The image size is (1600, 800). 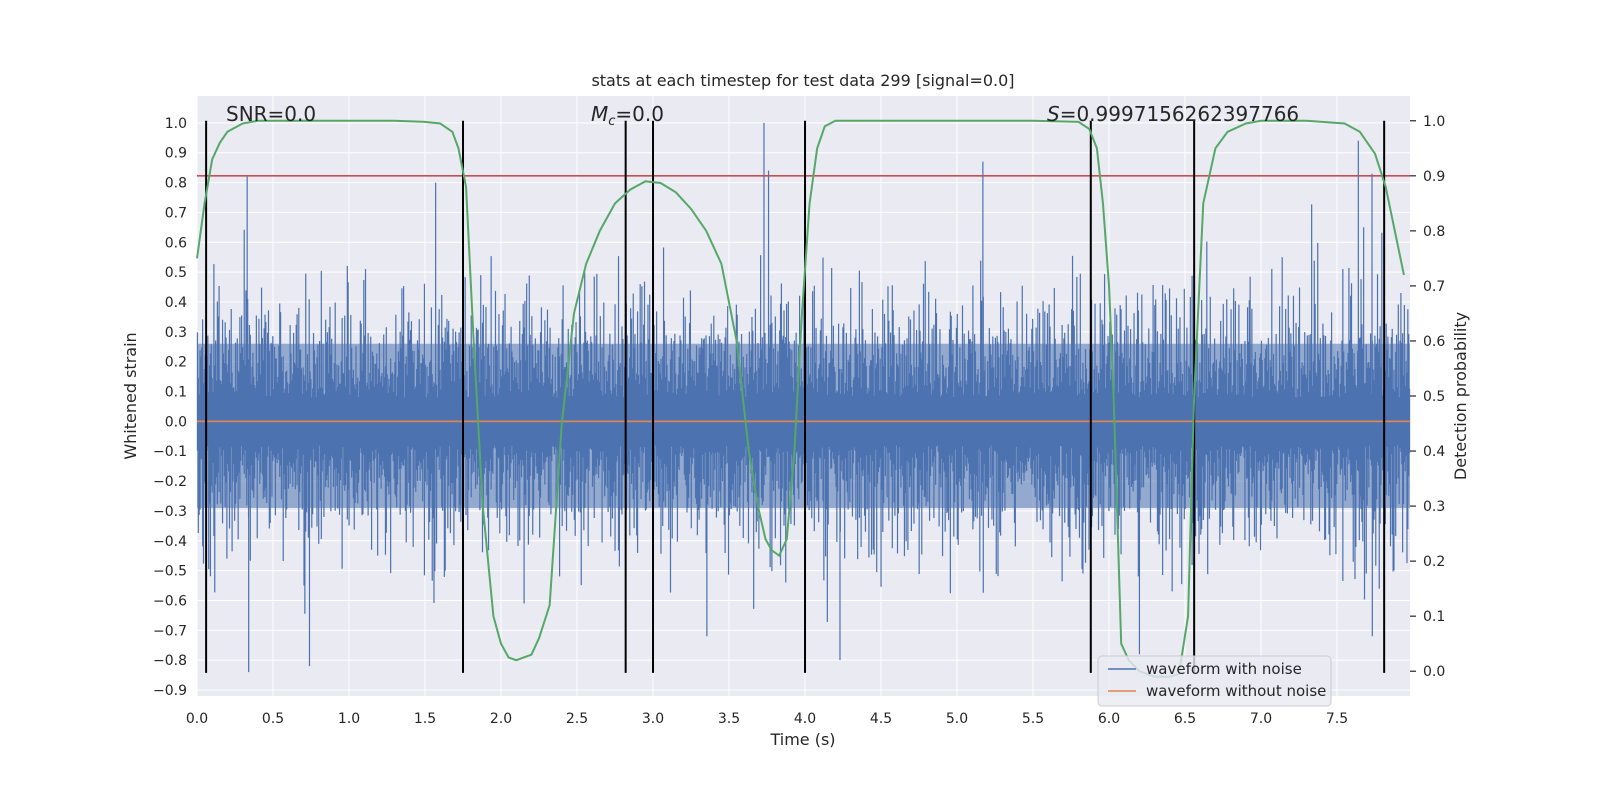 I want to click on y-tick-label-2: 0.8, so click(x=176, y=184).